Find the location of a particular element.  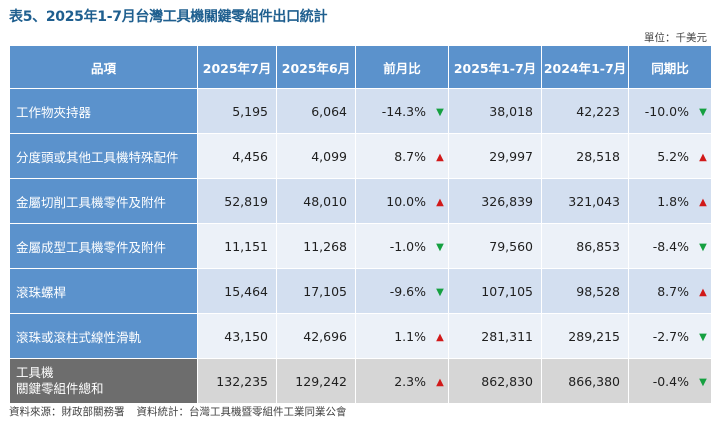

mom-cell: -9.6% ▼ is located at coordinates (402, 291).